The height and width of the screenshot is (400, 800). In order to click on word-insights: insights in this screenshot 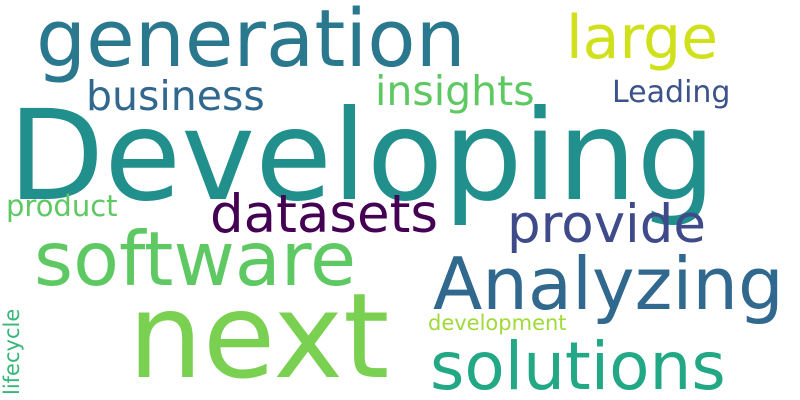, I will do `click(455, 91)`.